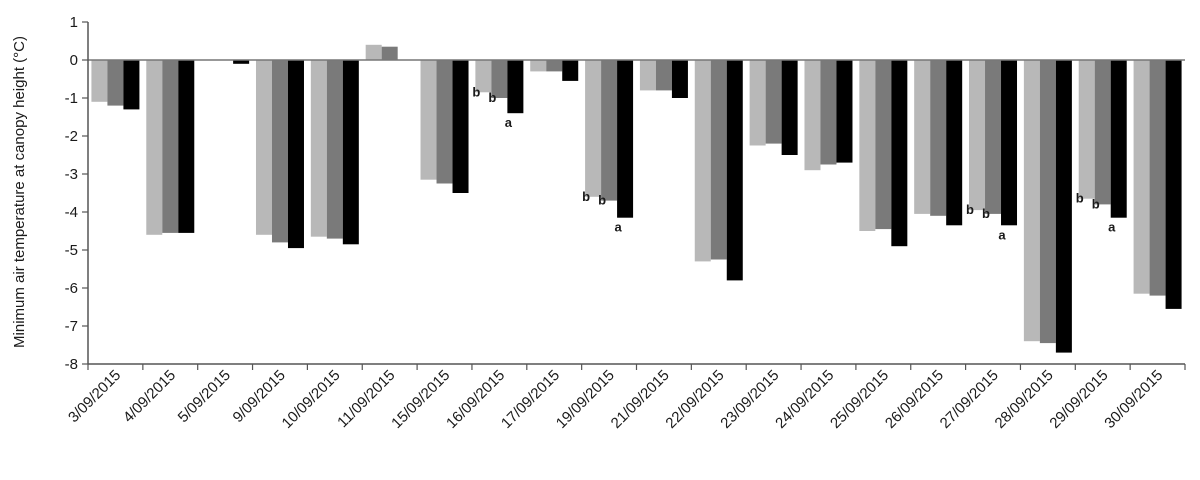 This screenshot has width=1200, height=480. I want to click on x-tick-label: 15/09/2015, so click(420, 399).